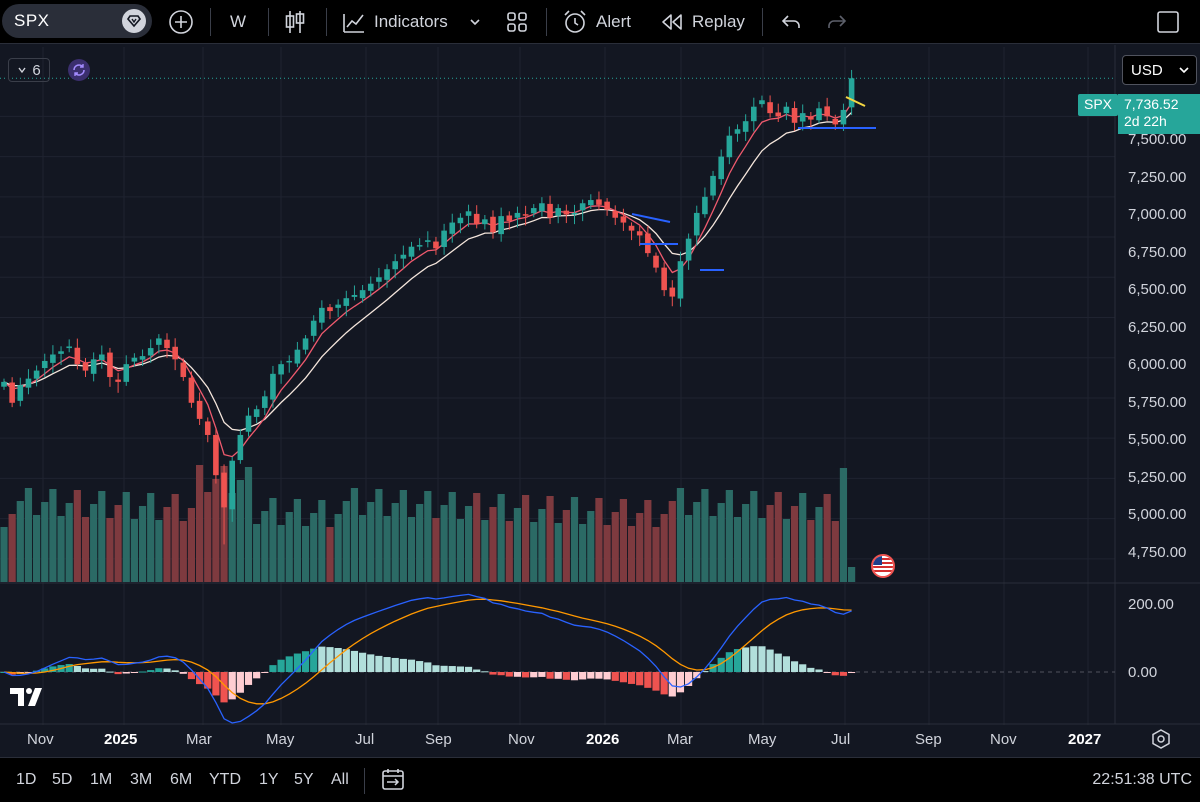  Describe the element at coordinates (238, 22) in the screenshot. I see `interval-button: W` at that location.